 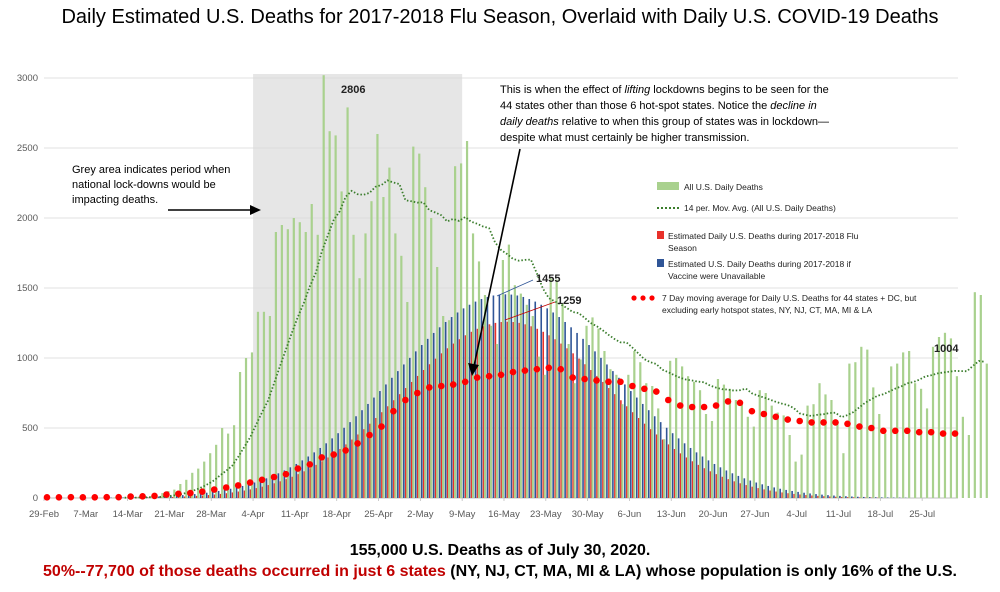 What do you see at coordinates (713, 514) in the screenshot?
I see `x-tick-label: 20-Jun` at bounding box center [713, 514].